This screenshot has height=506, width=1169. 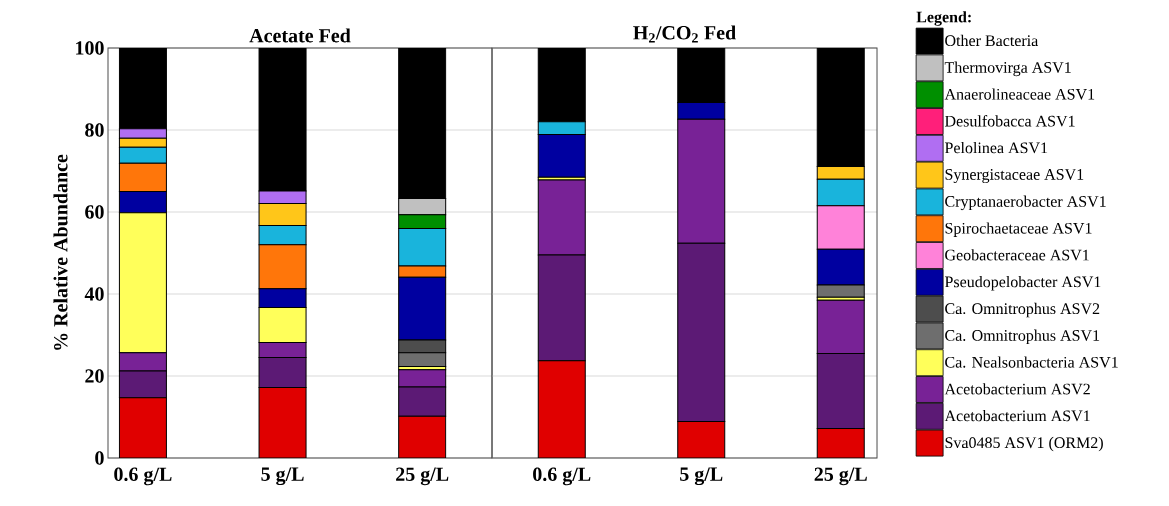 I want to click on legend-label: Pseudopelobacter ASV1, so click(x=1022, y=283).